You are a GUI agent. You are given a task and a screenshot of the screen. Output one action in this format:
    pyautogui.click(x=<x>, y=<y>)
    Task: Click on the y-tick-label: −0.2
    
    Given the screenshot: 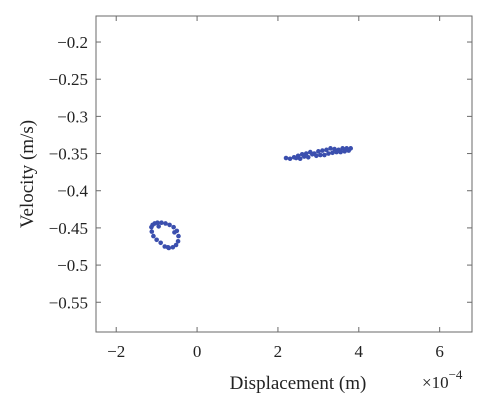 What is the action you would take?
    pyautogui.click(x=72, y=42)
    